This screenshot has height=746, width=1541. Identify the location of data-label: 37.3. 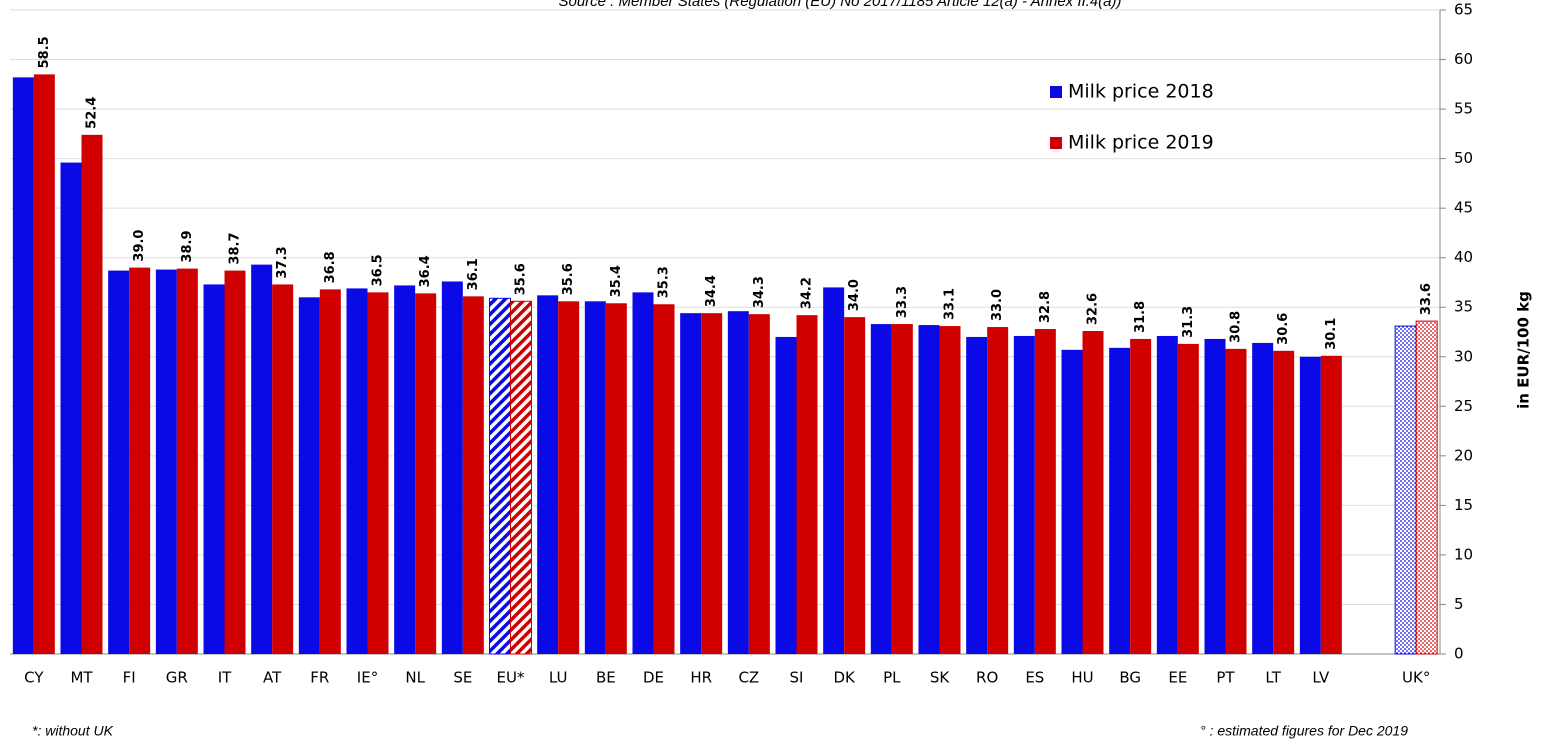
(282, 262).